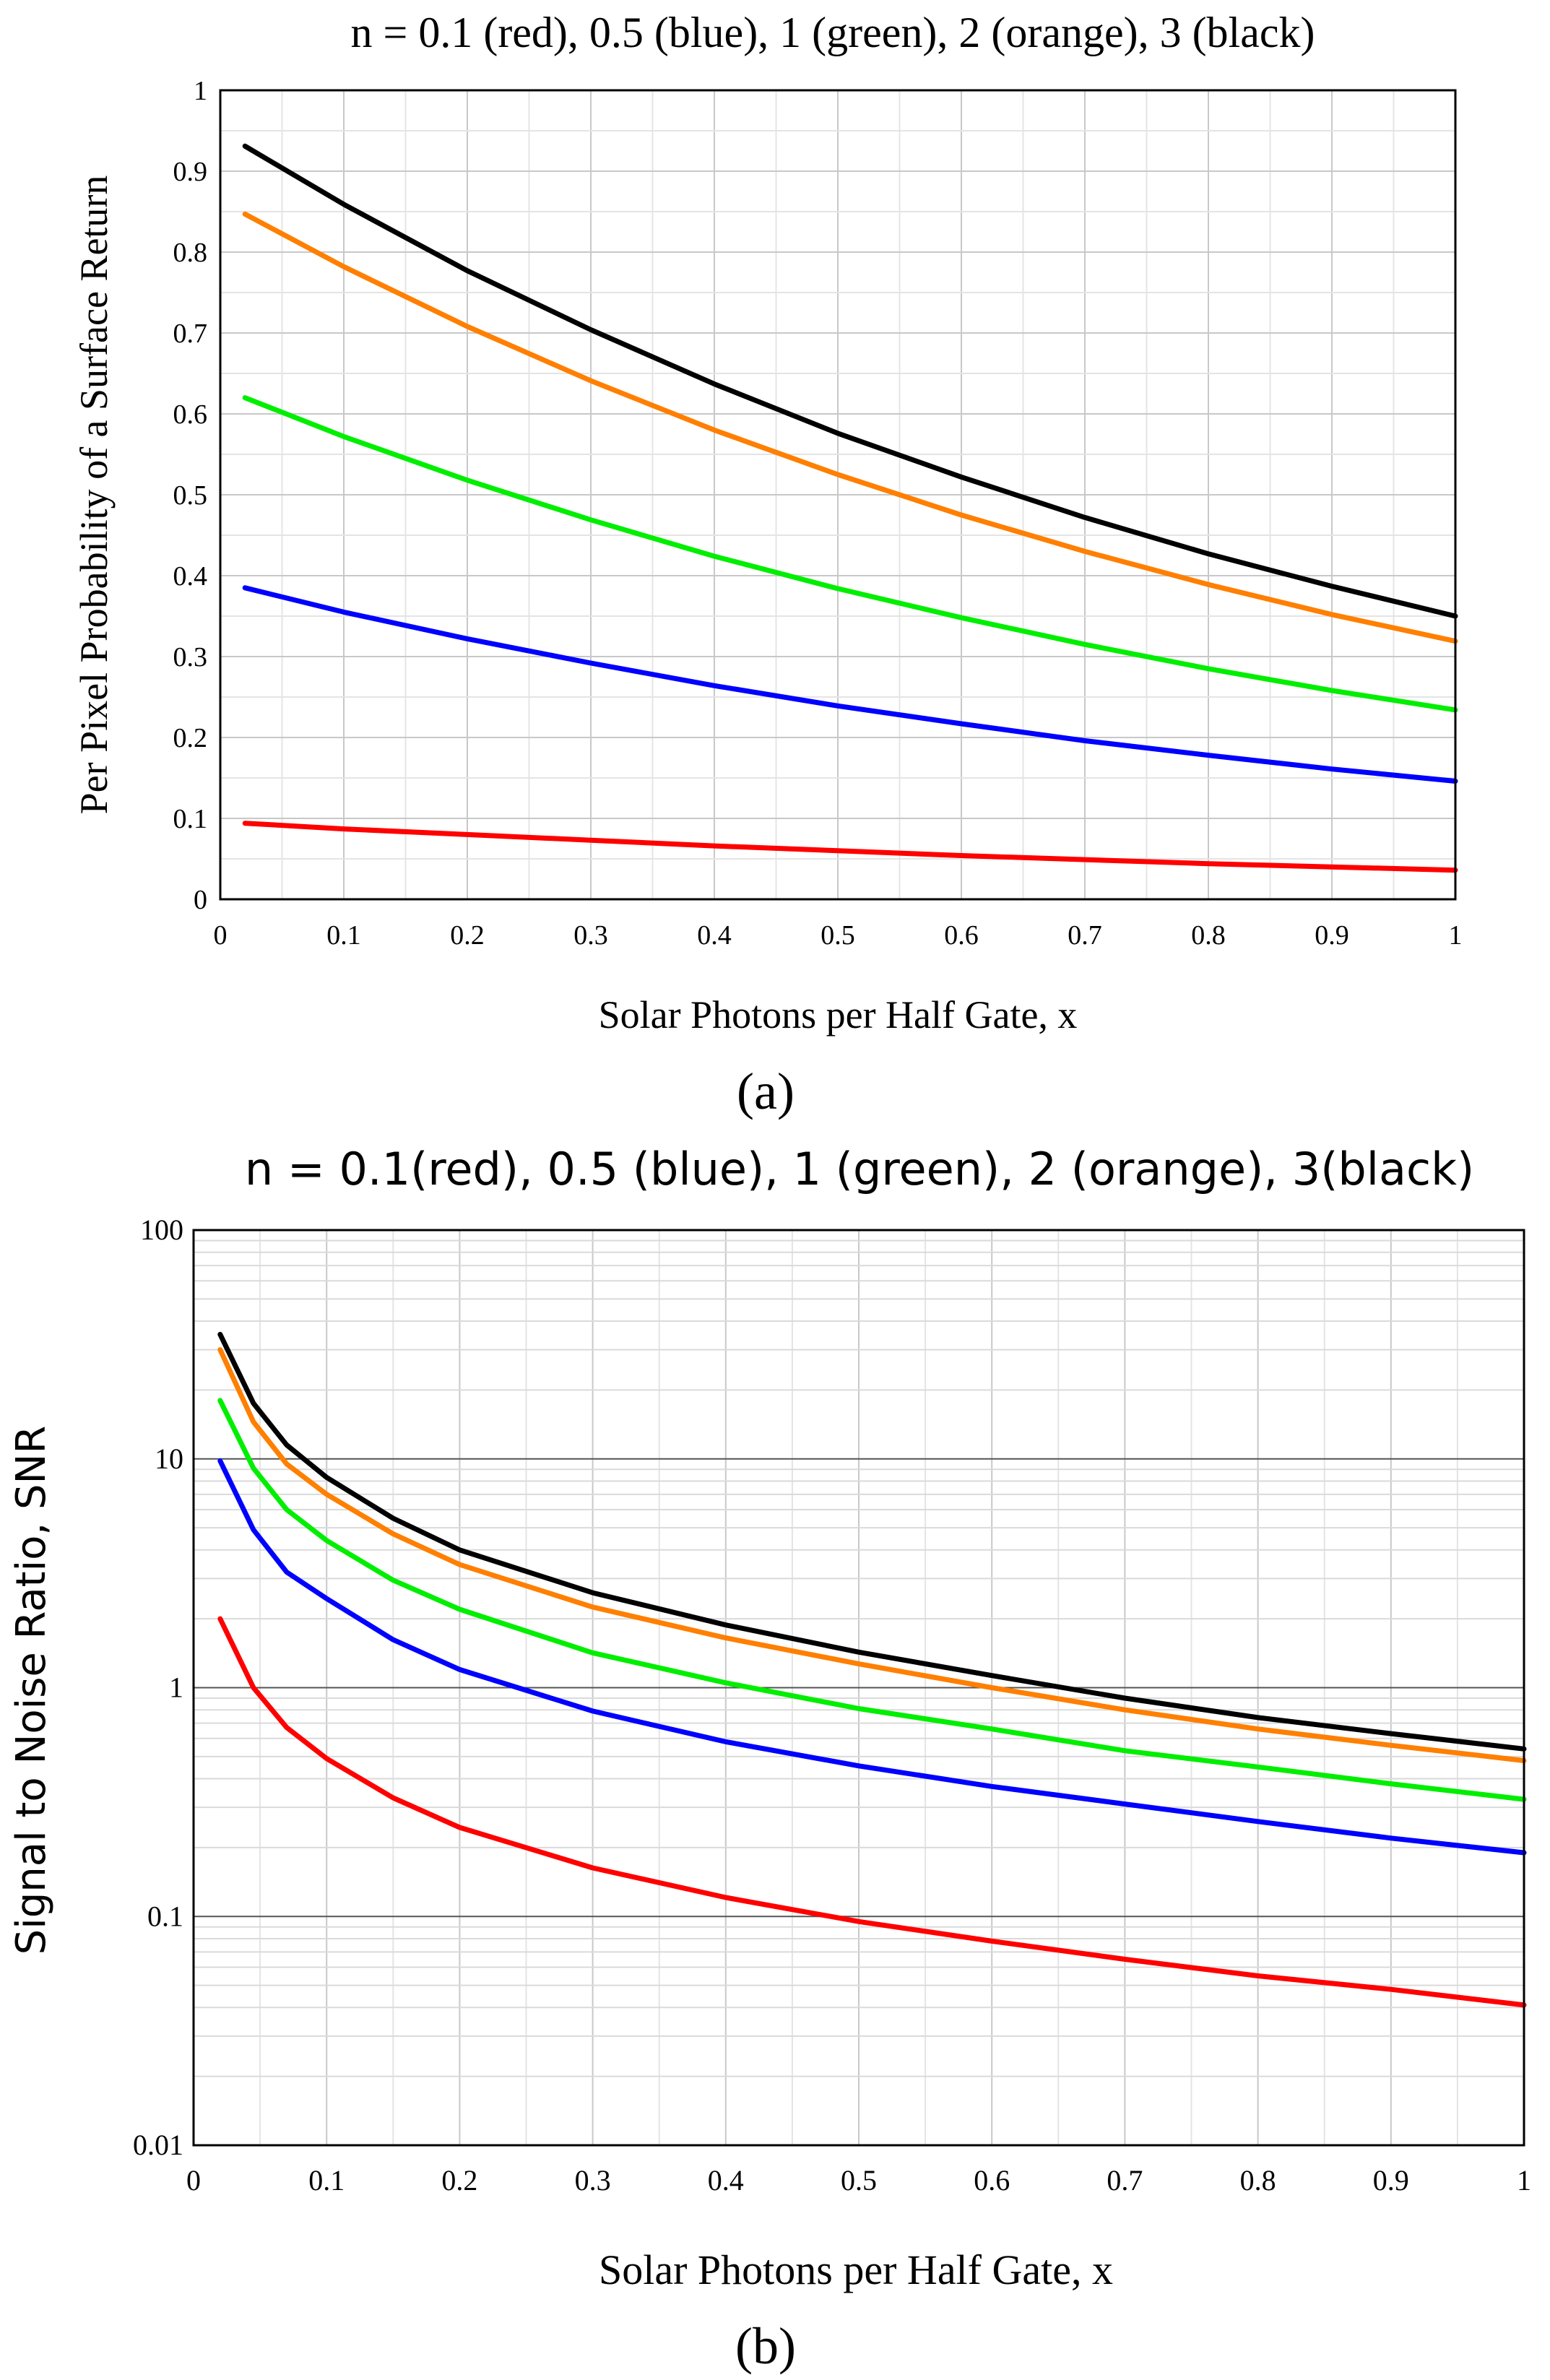  What do you see at coordinates (158, 1687) in the screenshot?
I see `chart-b-y-ticks: 0.01 0.1 1 10 100` at bounding box center [158, 1687].